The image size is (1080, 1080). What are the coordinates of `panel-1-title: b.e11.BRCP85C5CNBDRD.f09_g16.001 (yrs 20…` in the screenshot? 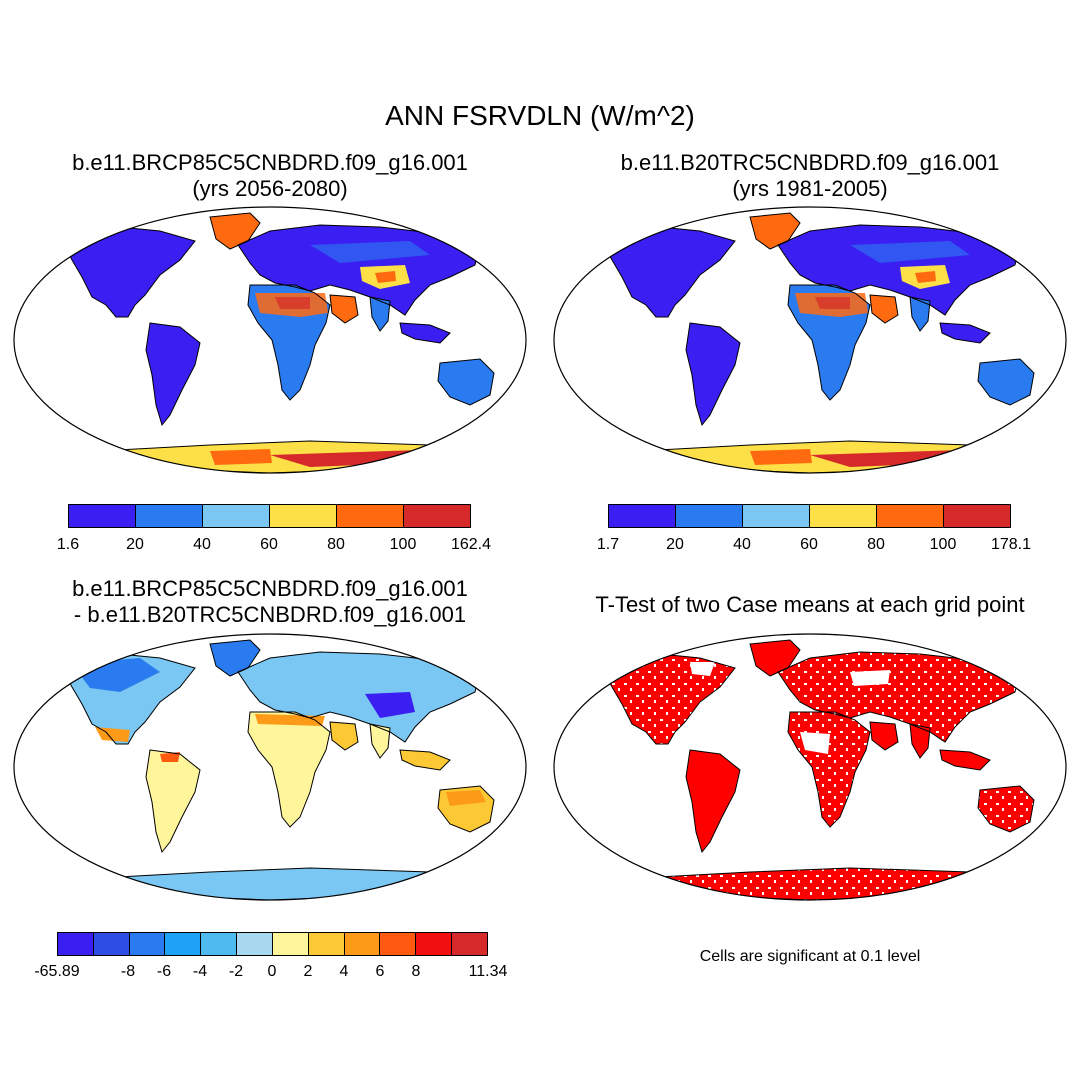 It's located at (270, 176).